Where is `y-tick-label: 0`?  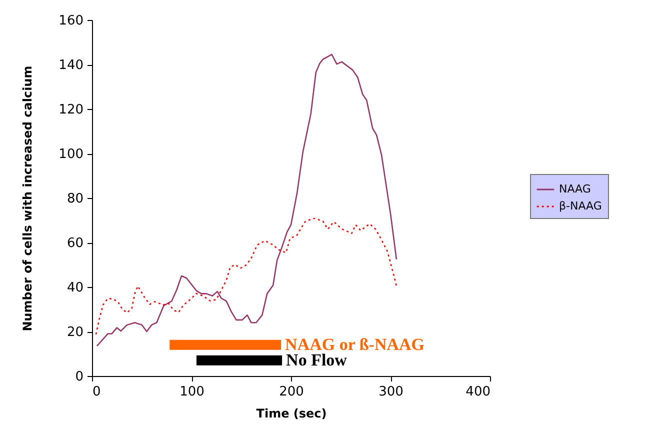 y-tick-label: 0 is located at coordinates (79, 377).